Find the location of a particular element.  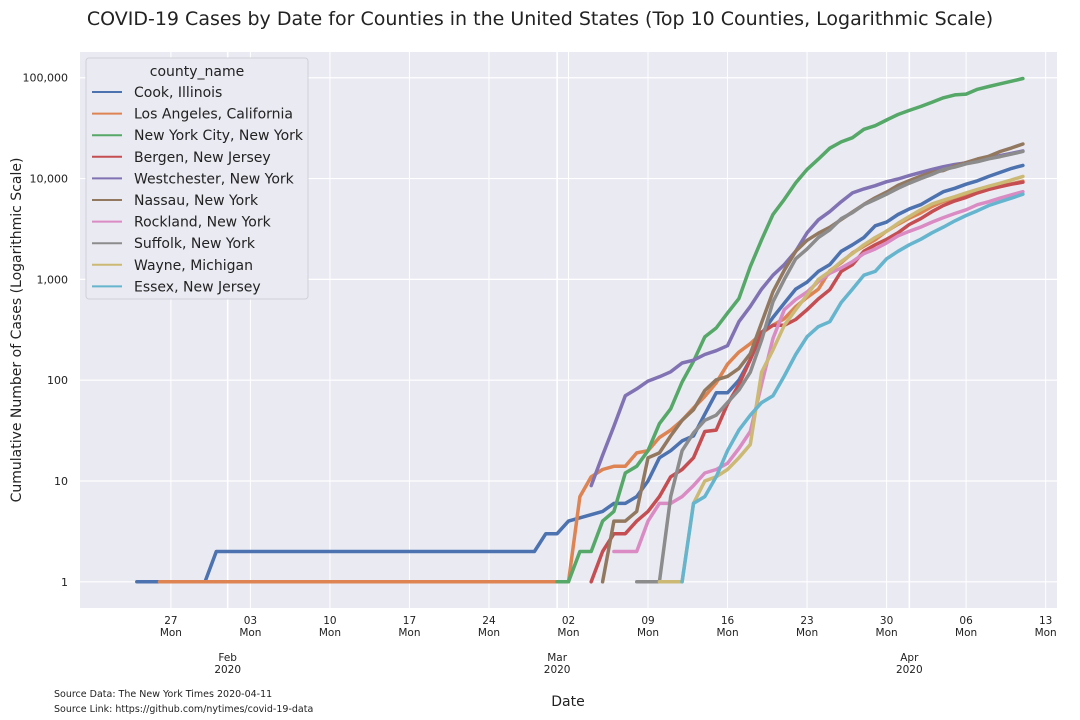

x-month-label: Feb is located at coordinates (227, 658).